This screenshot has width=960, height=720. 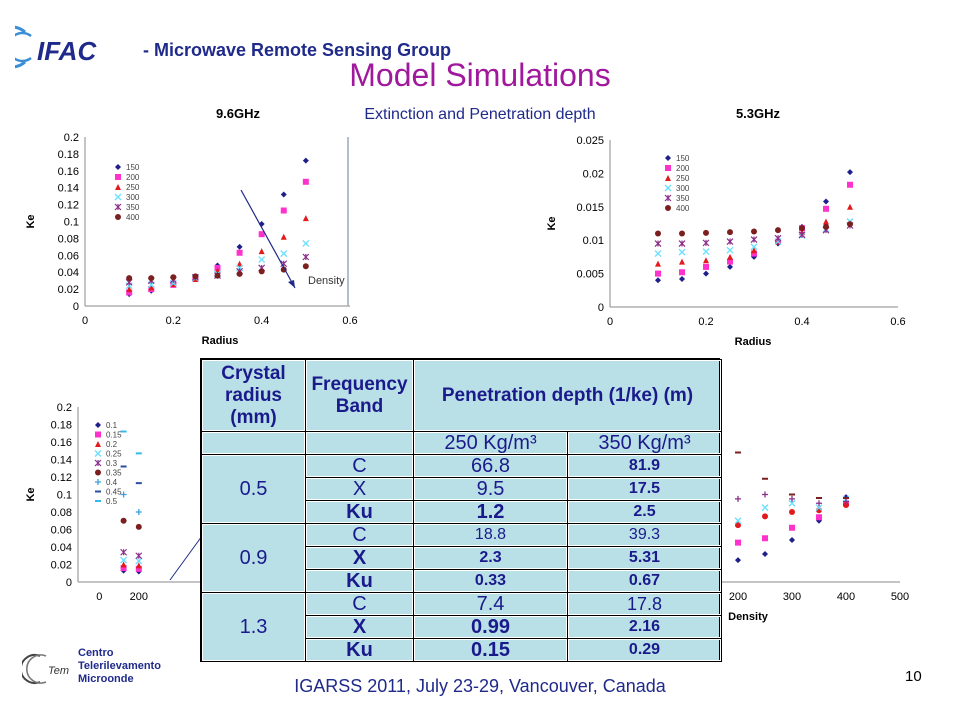 I want to click on legend-label: 300, so click(x=133, y=197).